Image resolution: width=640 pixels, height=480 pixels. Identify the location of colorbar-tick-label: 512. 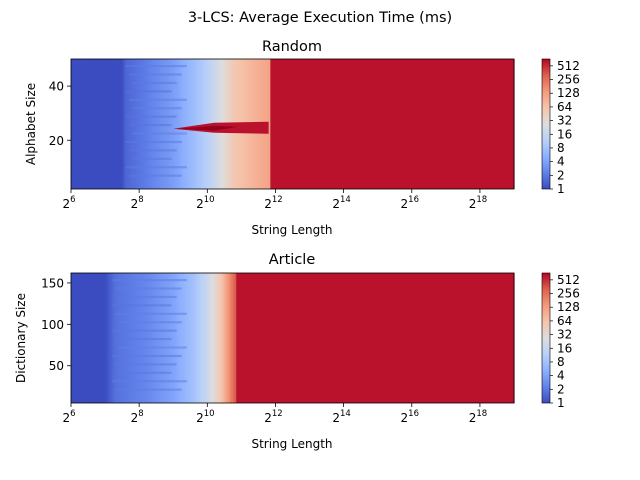
(568, 280).